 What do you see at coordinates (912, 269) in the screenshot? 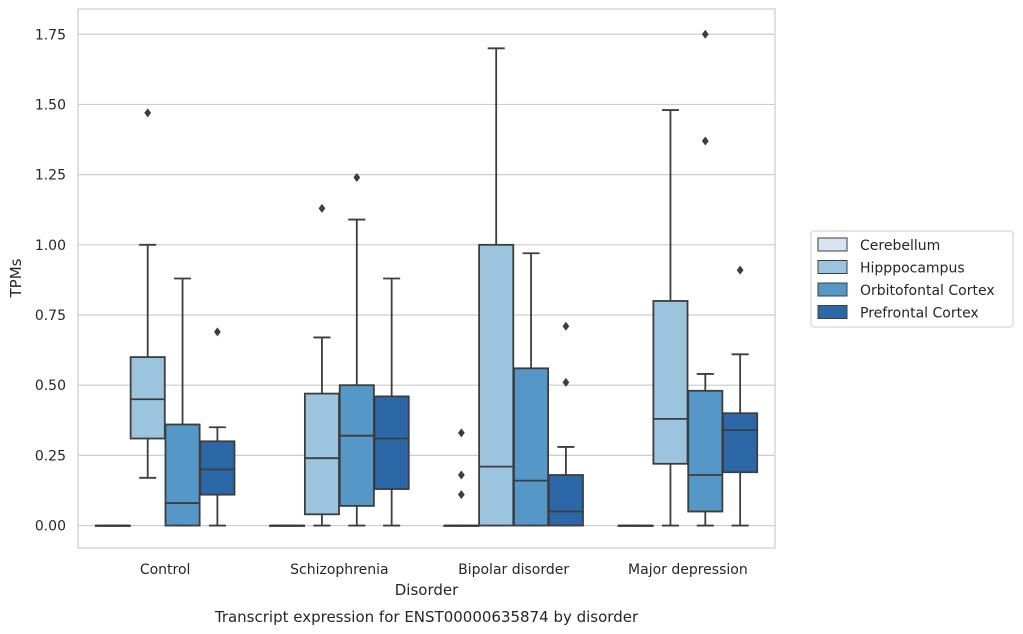
I see `legend-label: Hipppocampus` at bounding box center [912, 269].